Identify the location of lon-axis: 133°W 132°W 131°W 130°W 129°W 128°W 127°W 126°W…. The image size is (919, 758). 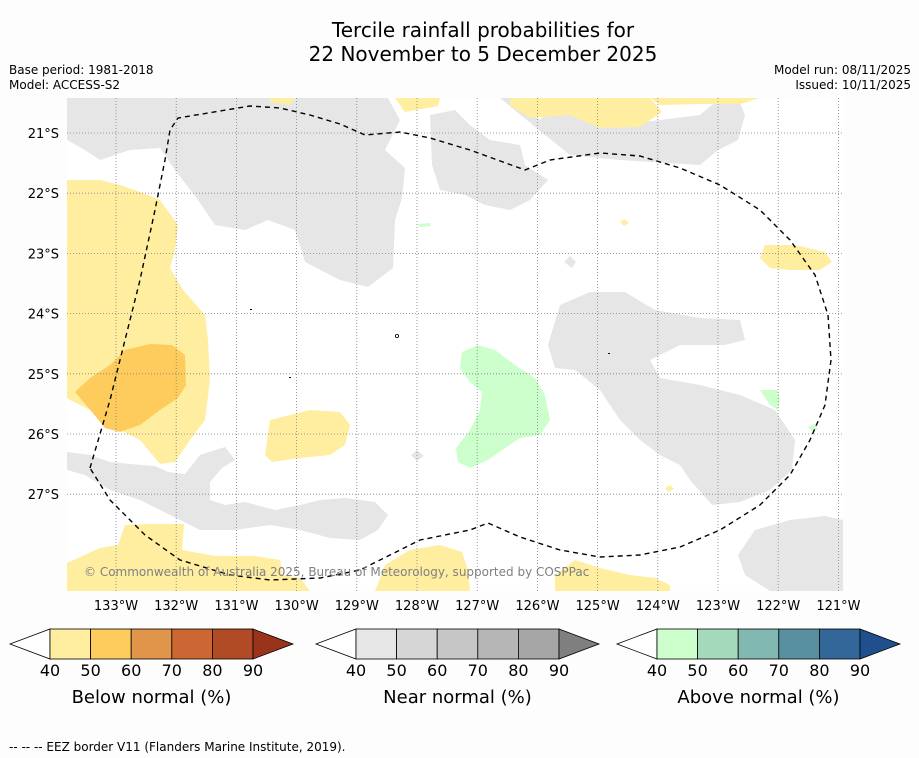
(477, 606).